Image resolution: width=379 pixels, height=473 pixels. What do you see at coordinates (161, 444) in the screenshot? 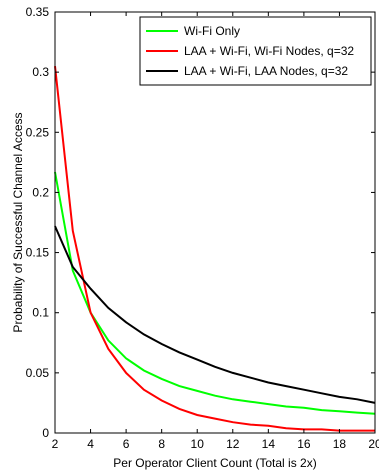
I see `x-tick-label: 8` at bounding box center [161, 444].